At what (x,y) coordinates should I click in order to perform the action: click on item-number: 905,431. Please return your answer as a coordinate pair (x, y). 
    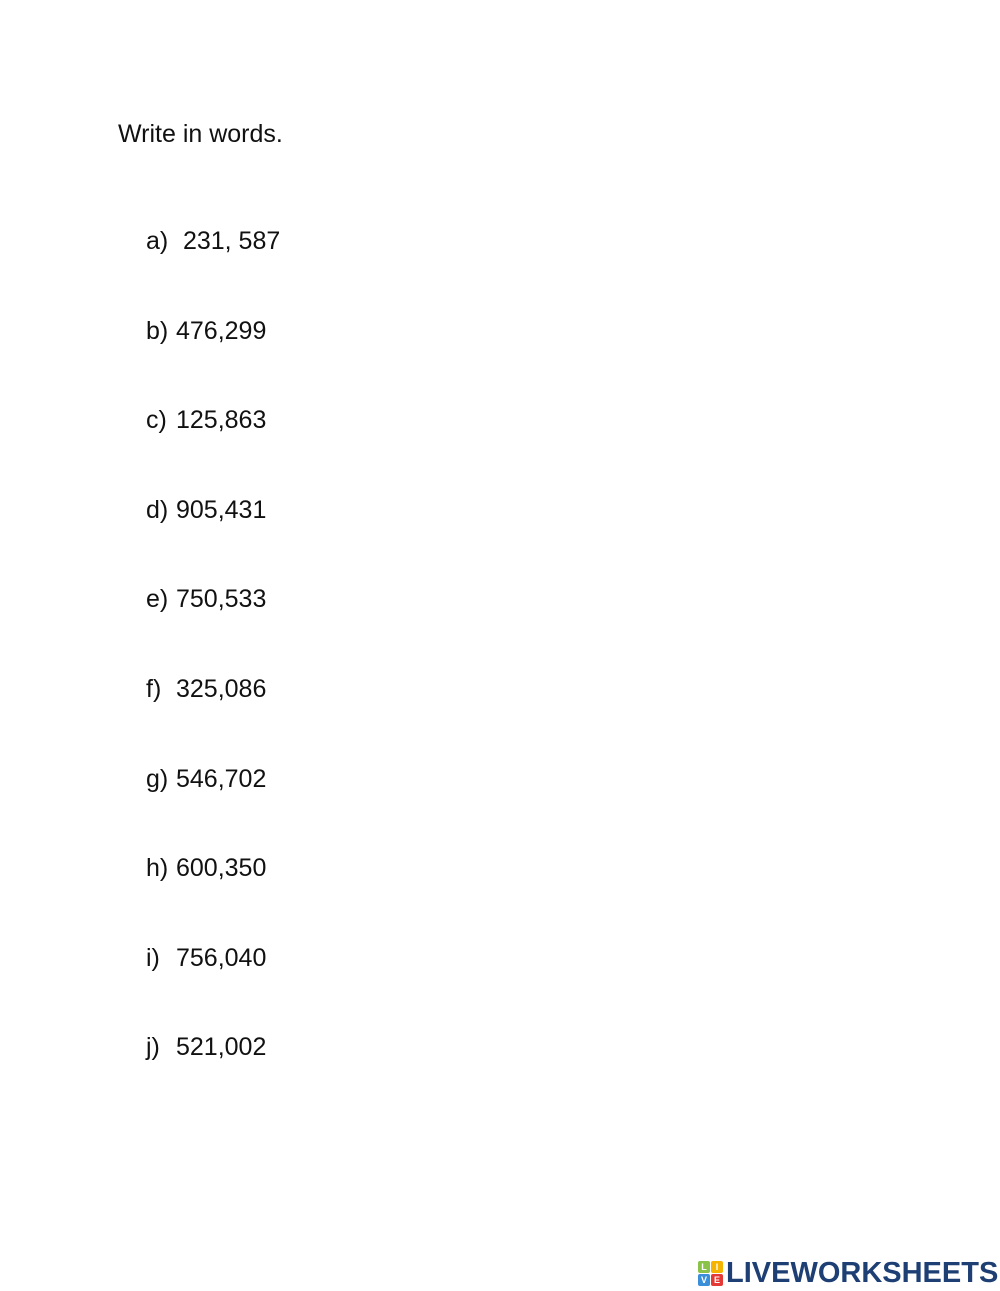
    Looking at the image, I should click on (221, 509).